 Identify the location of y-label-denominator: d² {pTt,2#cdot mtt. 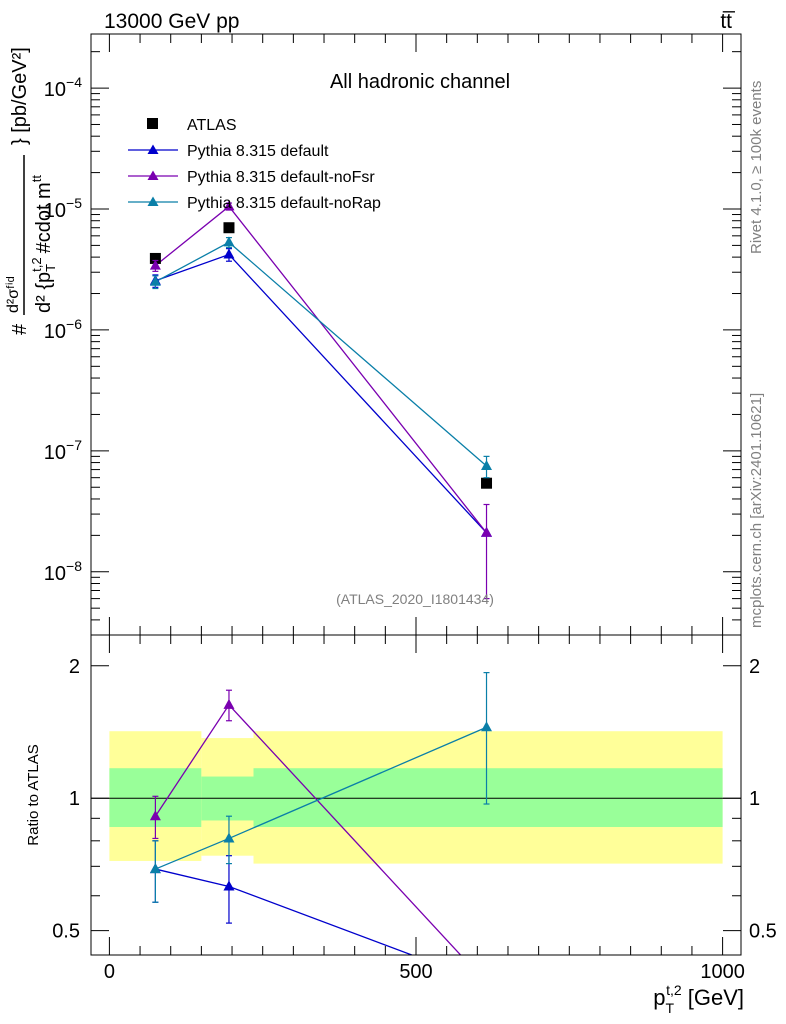
(43, 244).